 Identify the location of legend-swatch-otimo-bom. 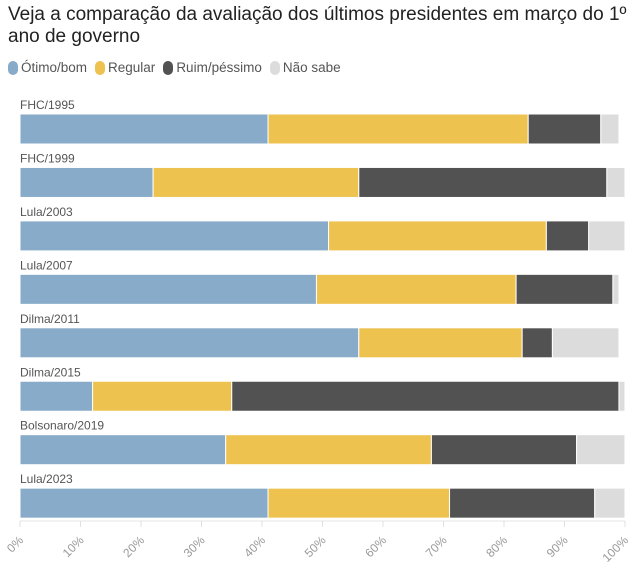
(13, 67).